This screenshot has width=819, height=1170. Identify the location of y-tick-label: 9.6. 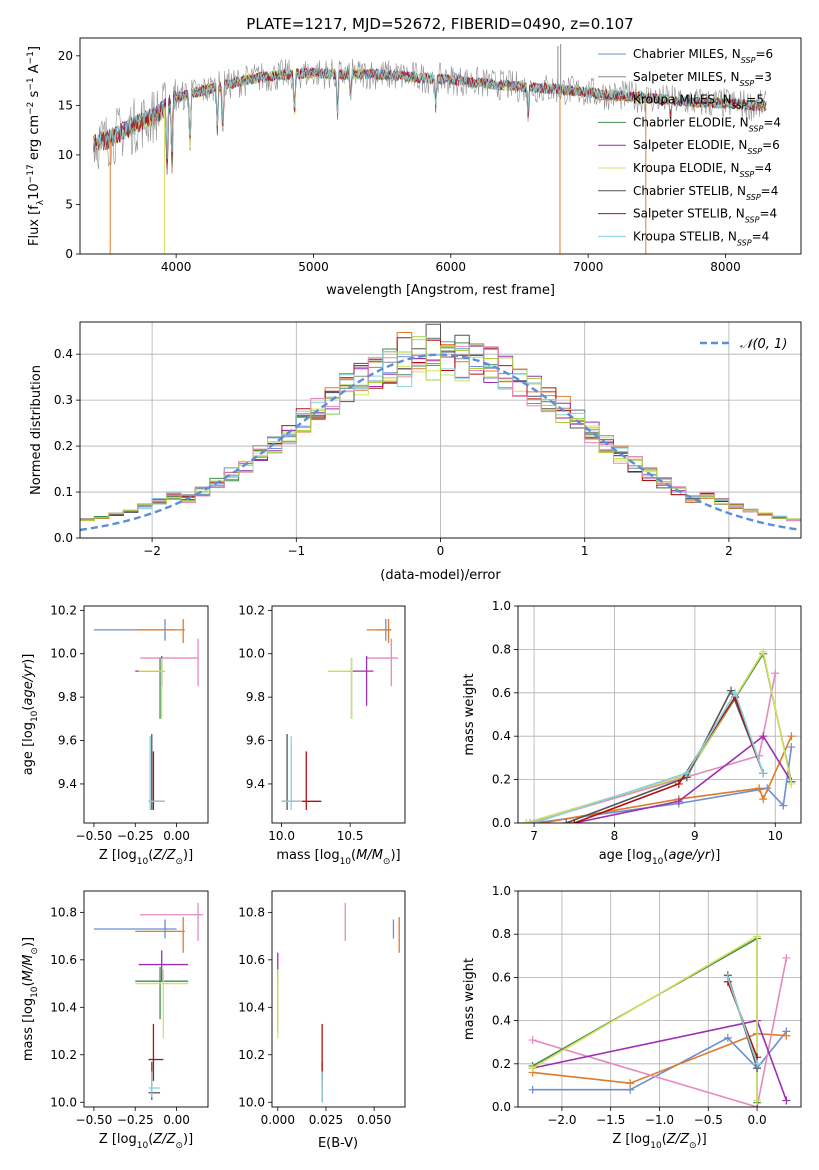
(255, 741).